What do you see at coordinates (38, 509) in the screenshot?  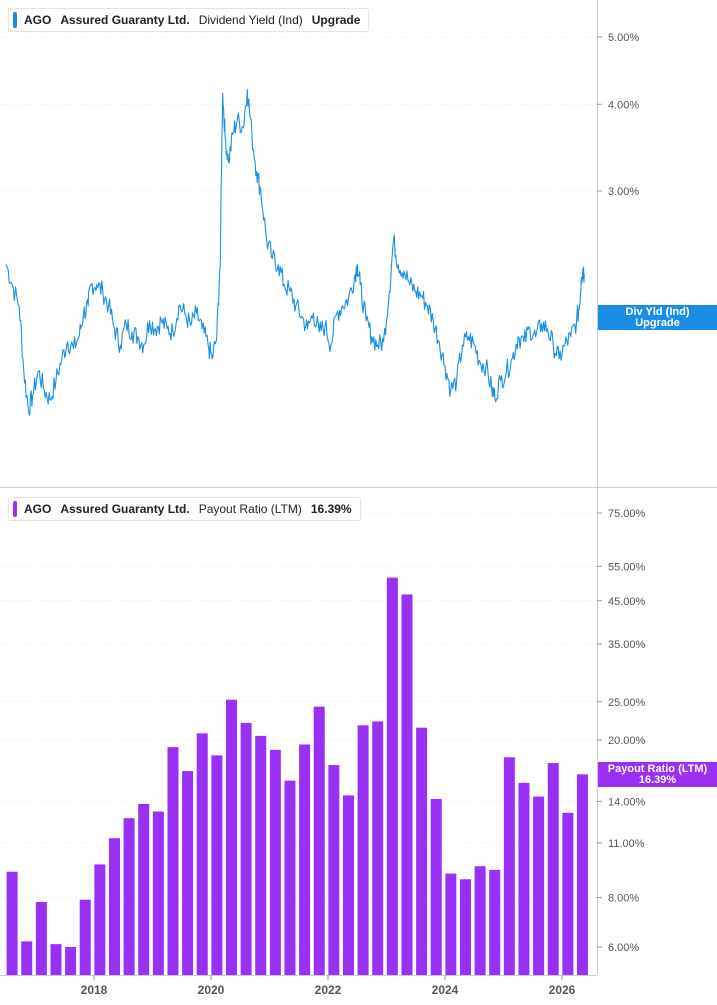 I see `bottom-legend-ticker: AGO` at bounding box center [38, 509].